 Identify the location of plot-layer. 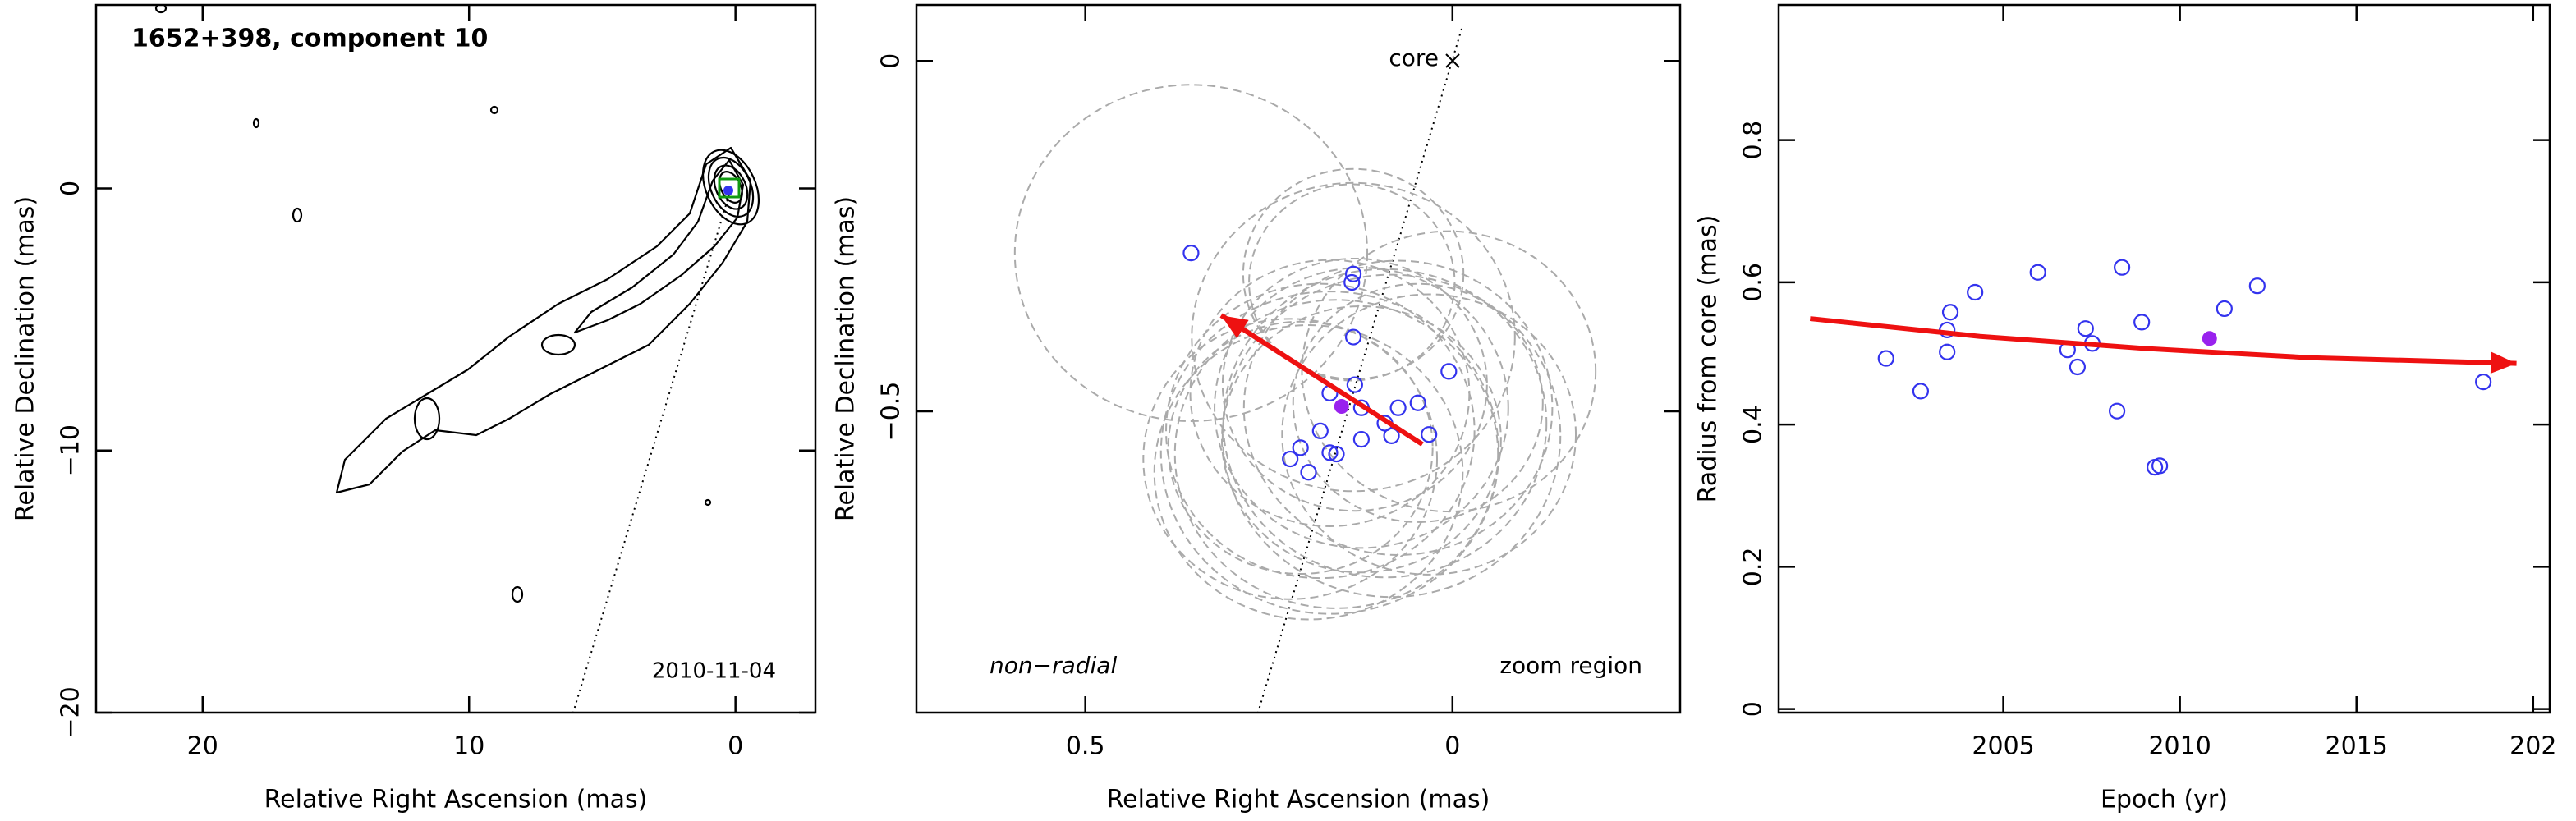
(2163, 367).